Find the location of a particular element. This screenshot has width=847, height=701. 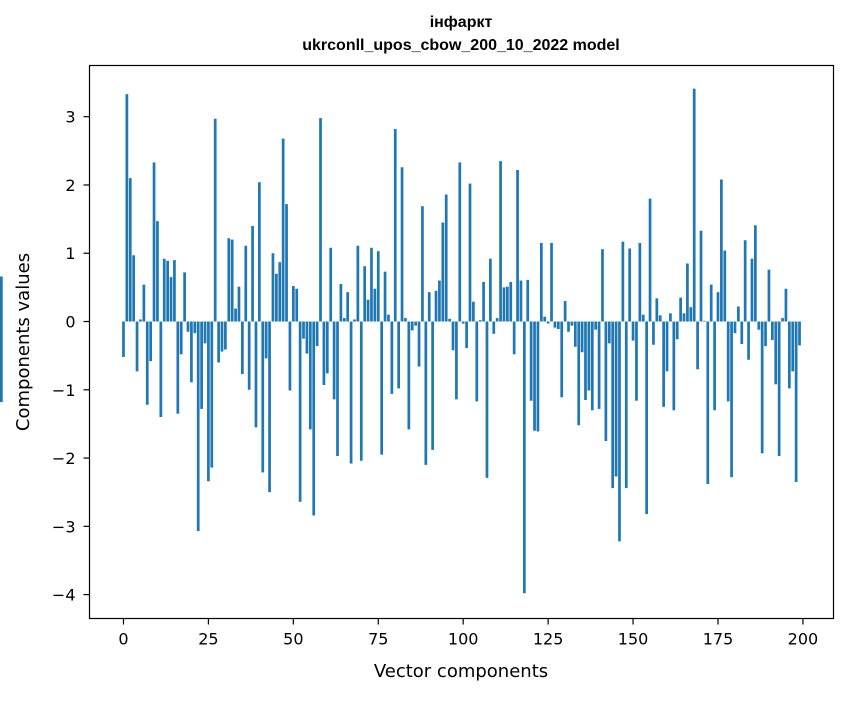

x-tick-label: 50 is located at coordinates (293, 639).